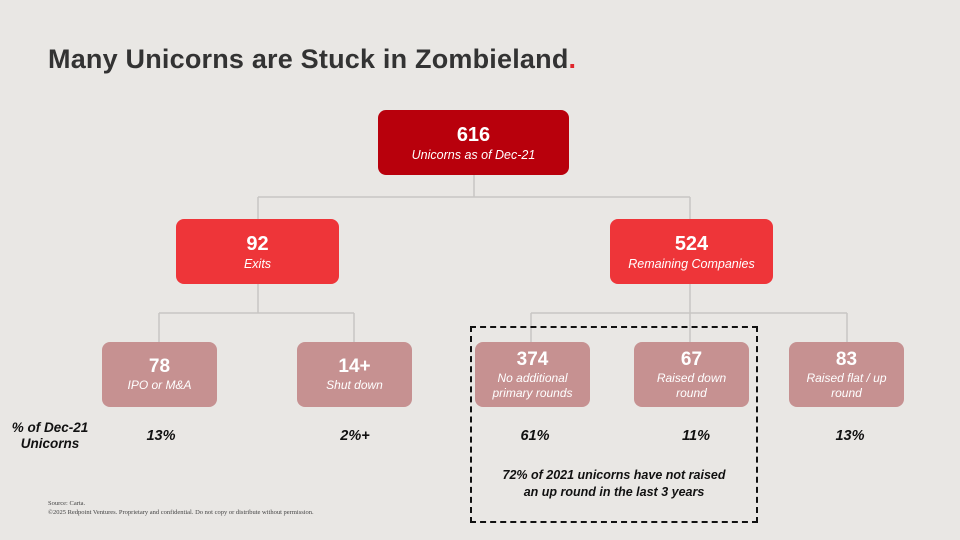 This screenshot has width=960, height=540. What do you see at coordinates (159, 385) in the screenshot?
I see `ipo-label: IPO or M&A` at bounding box center [159, 385].